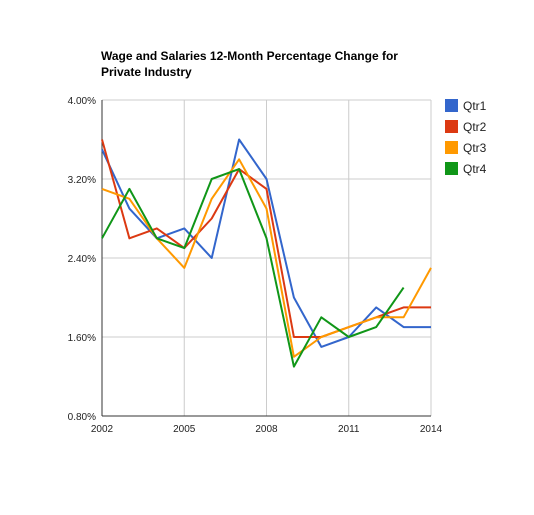 The height and width of the screenshot is (515, 534). What do you see at coordinates (475, 106) in the screenshot?
I see `legend-label-qtr1: Qtr1` at bounding box center [475, 106].